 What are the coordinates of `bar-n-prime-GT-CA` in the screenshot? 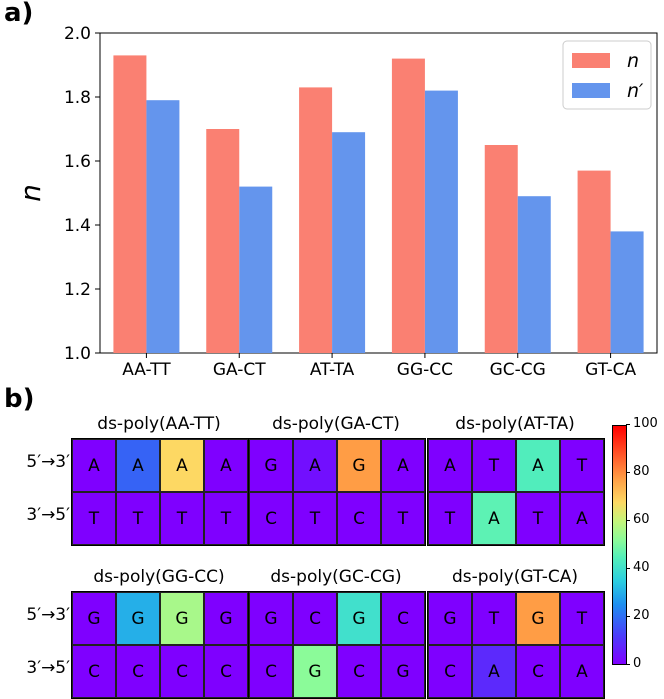 It's located at (627, 292).